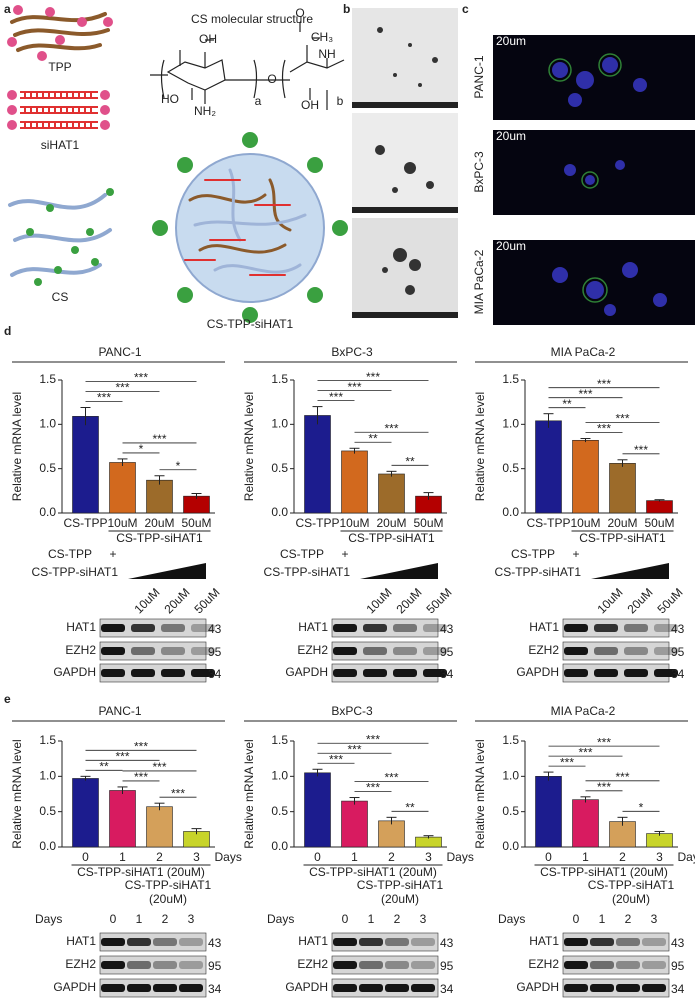 This screenshot has width=695, height=1003. What do you see at coordinates (344, 554) in the screenshot?
I see `control-mark: +` at bounding box center [344, 554].